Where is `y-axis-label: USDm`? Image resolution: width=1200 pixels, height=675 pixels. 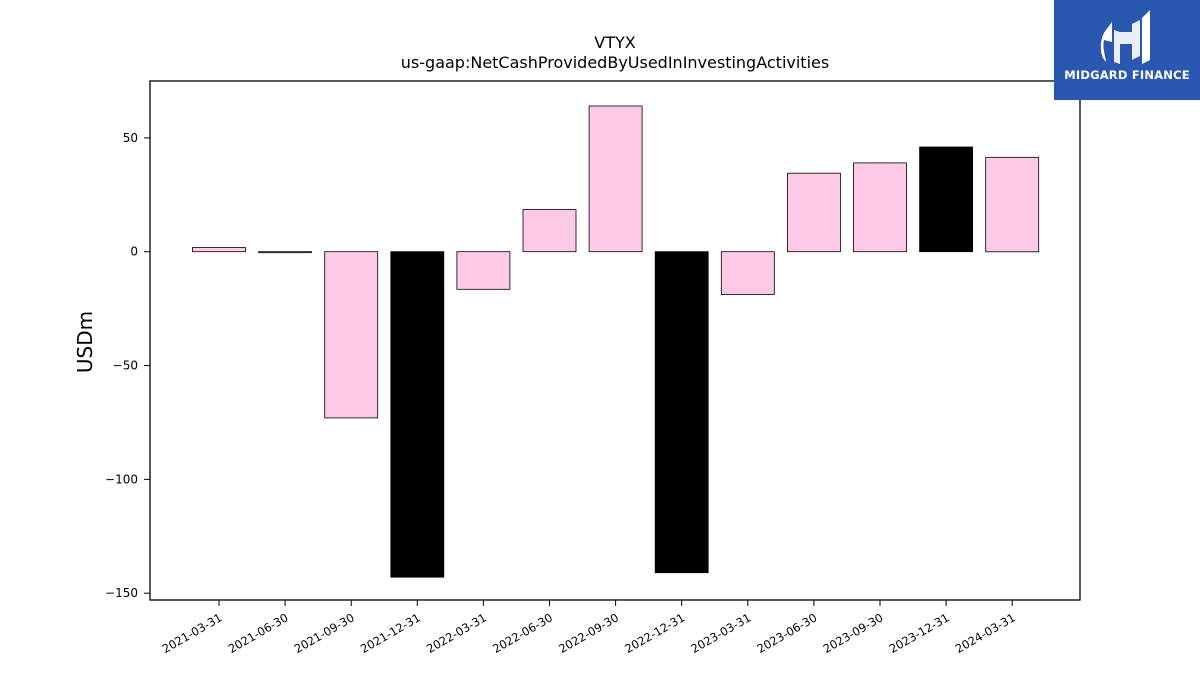 y-axis-label: USDm is located at coordinates (85, 342).